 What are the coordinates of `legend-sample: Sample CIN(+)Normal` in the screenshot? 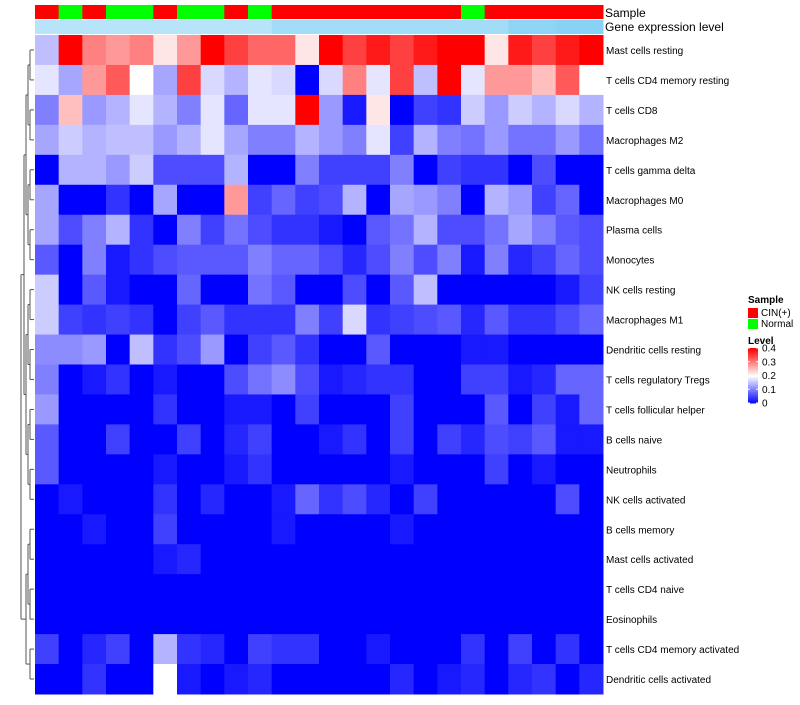 It's located at (770, 312).